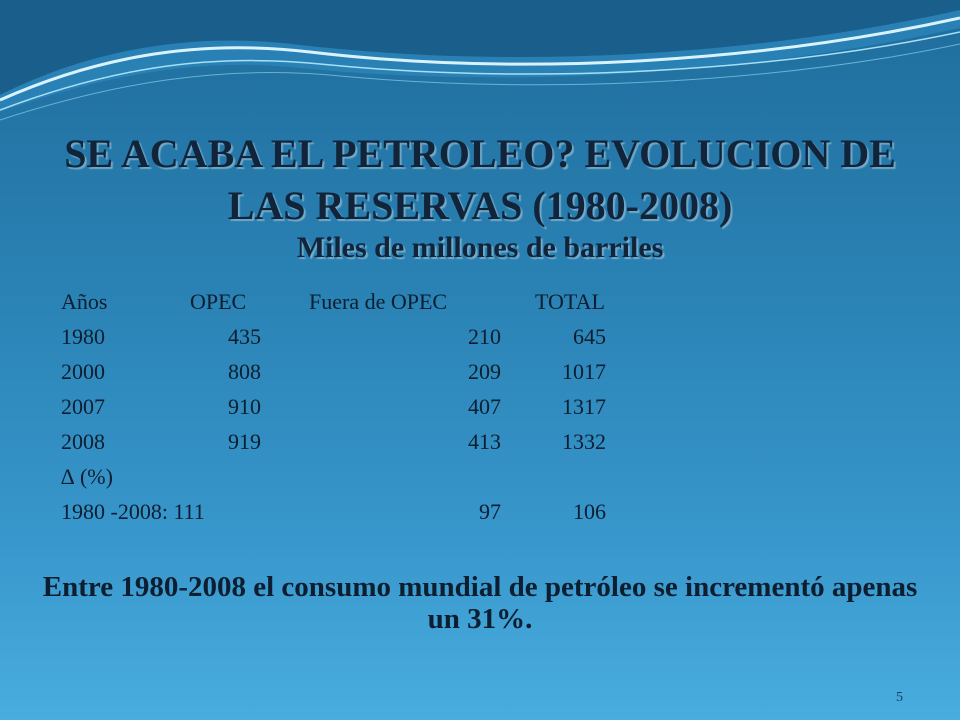 The image size is (960, 720). I want to click on change-period-cell: 1980 -2008: 111, so click(133, 511).